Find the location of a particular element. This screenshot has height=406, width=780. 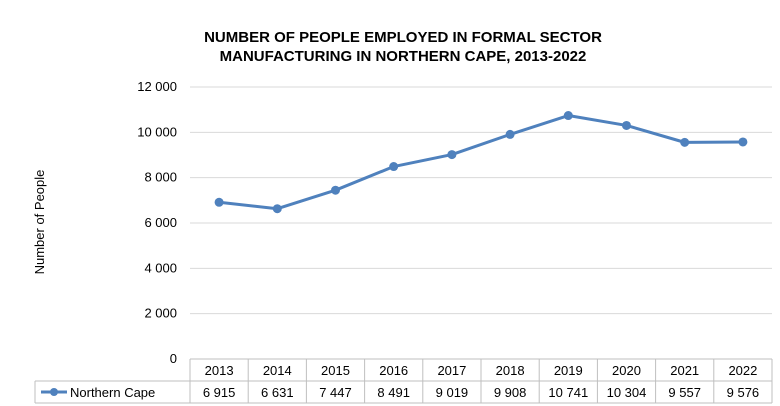

y-axis-tick-labels: 0 2 000 4 000 6 000 8 000 10 000 12 000 is located at coordinates (157, 222).